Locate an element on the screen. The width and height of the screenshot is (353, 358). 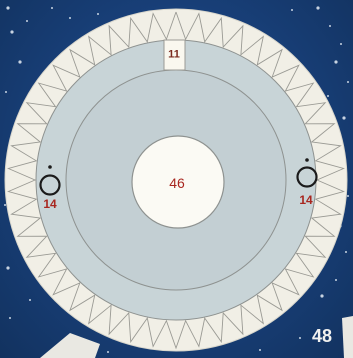
center-hub is located at coordinates (178, 182).